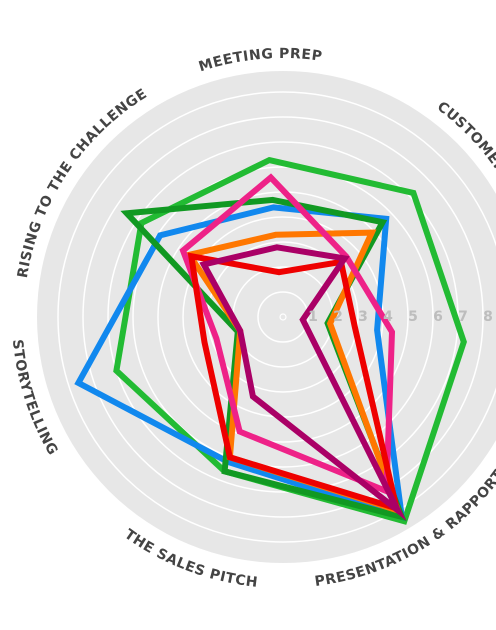  Describe the element at coordinates (260, 60) in the screenshot. I see `axis-label-1: MEETING PREP` at that location.